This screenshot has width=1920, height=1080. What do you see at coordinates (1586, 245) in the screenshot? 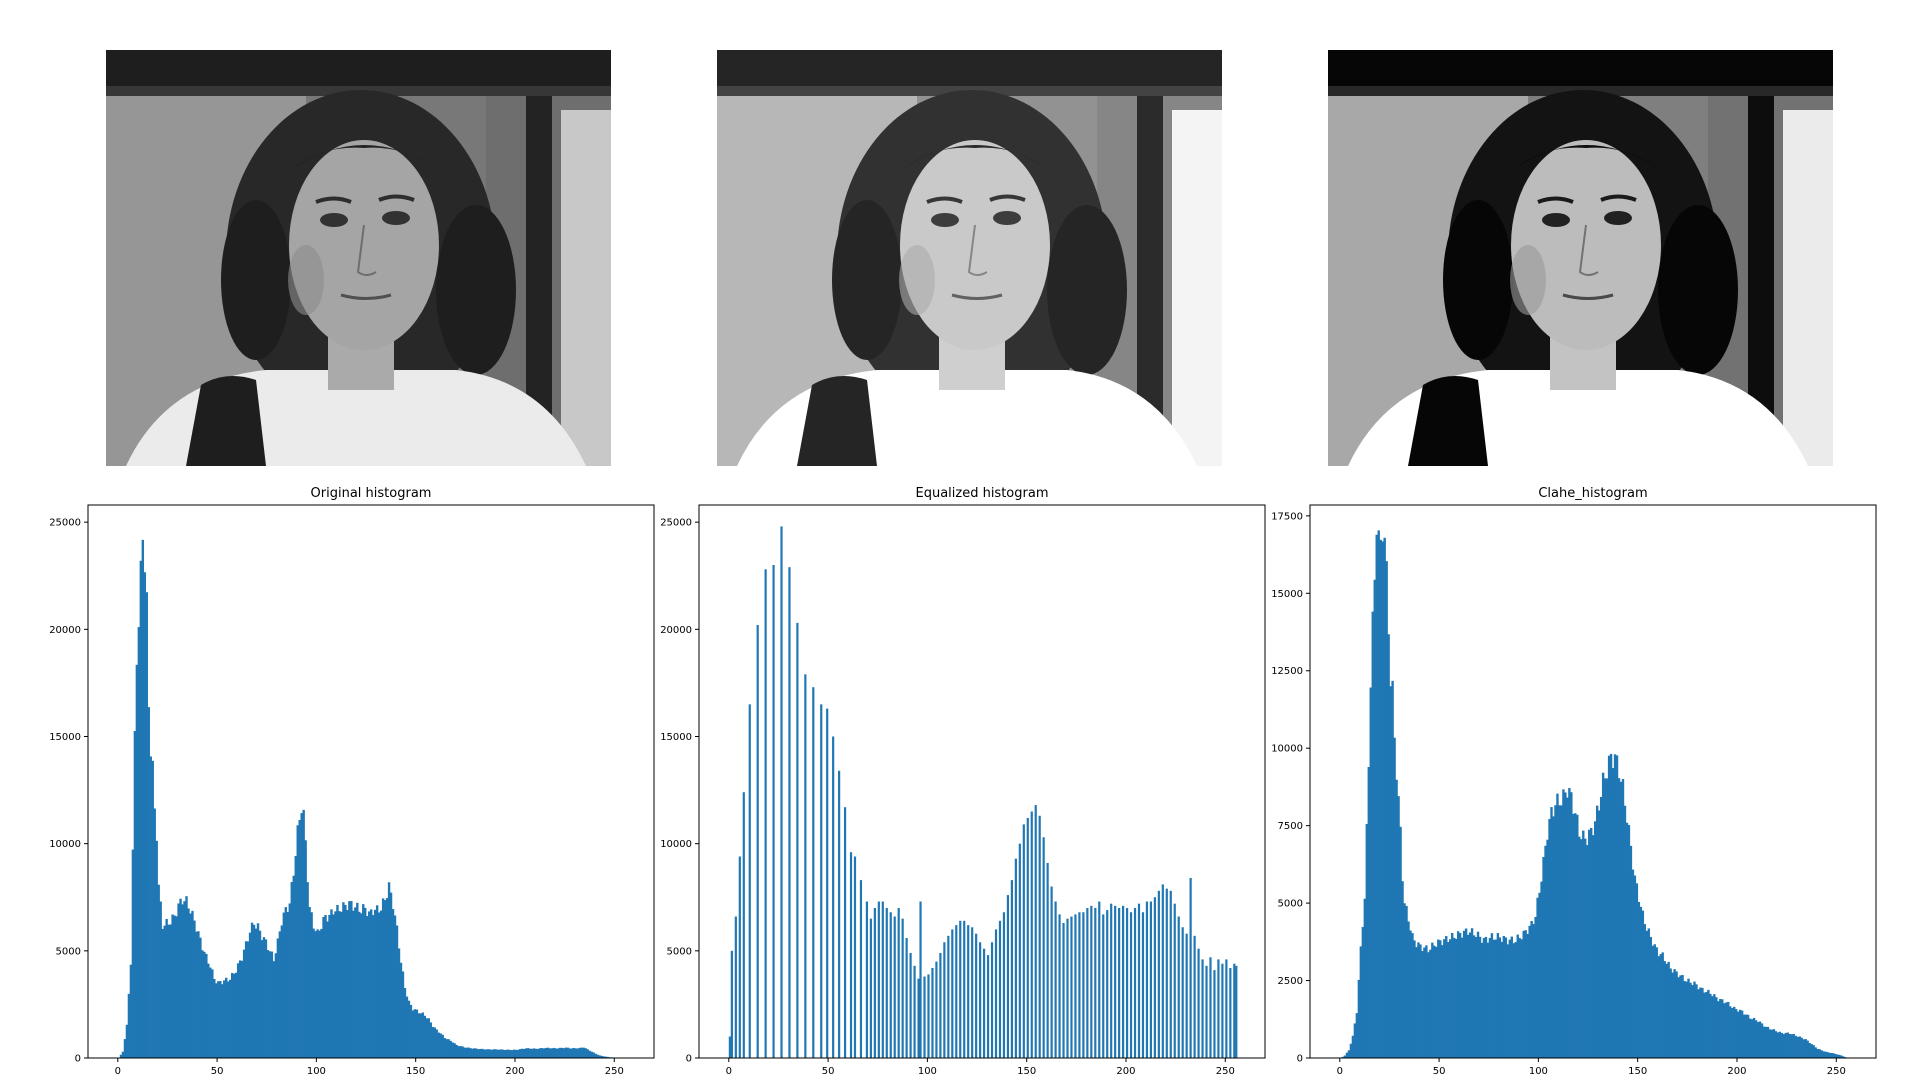
I see `face` at bounding box center [1586, 245].